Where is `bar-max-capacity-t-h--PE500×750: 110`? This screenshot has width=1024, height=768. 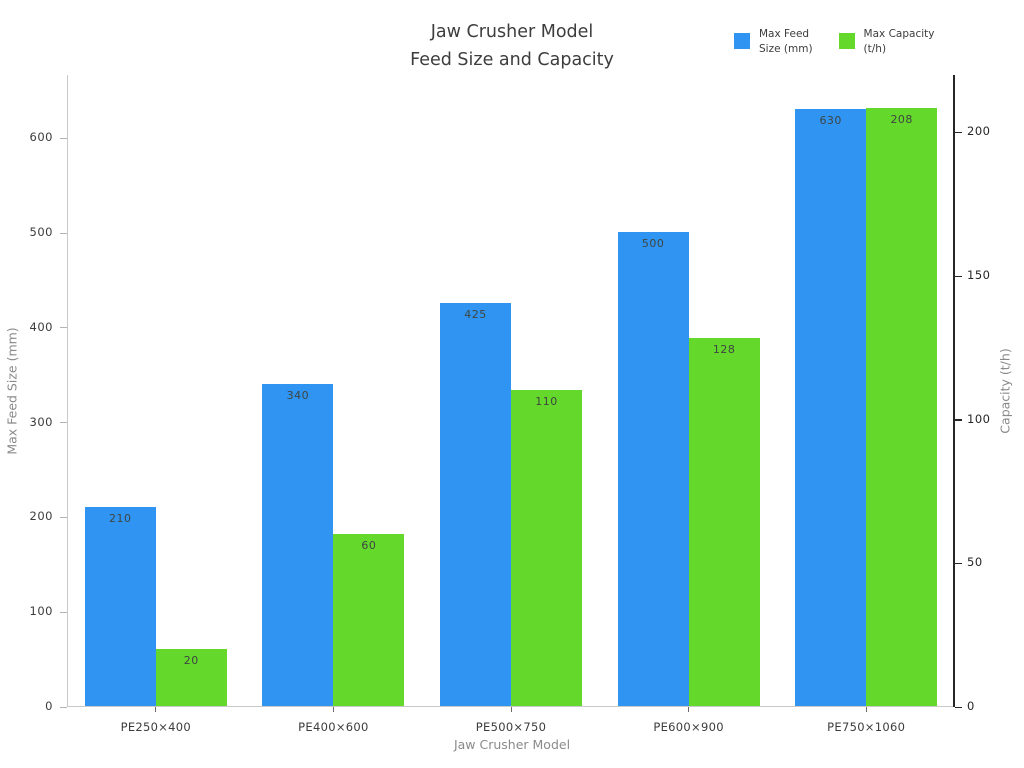
bar-max-capacity-t-h--PE500×750: 110 is located at coordinates (546, 548).